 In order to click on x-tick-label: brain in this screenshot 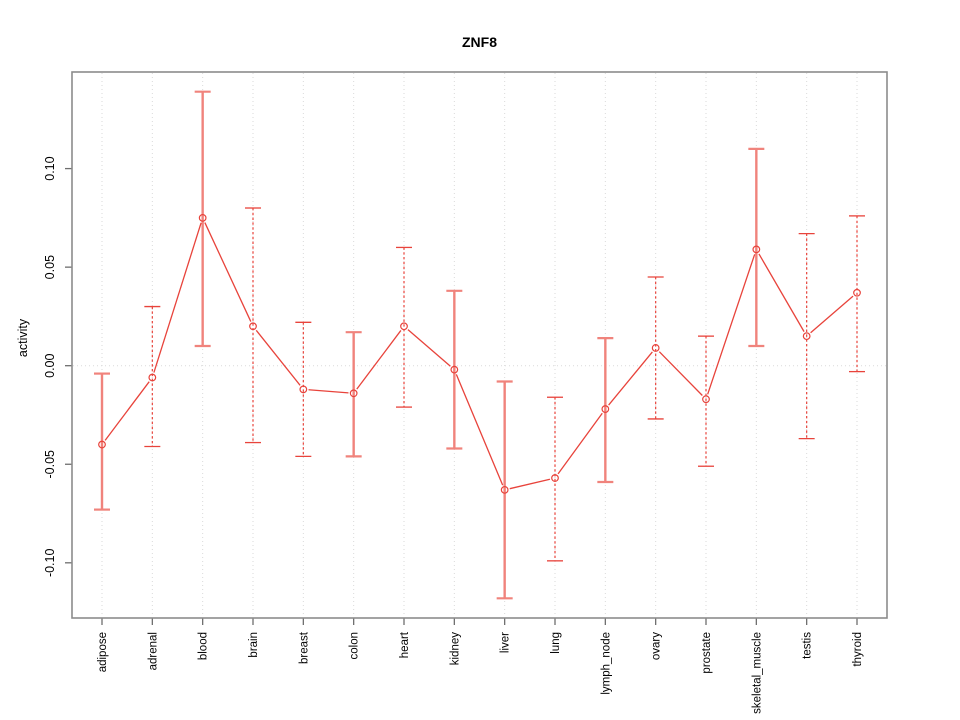, I will do `click(254, 645)`.